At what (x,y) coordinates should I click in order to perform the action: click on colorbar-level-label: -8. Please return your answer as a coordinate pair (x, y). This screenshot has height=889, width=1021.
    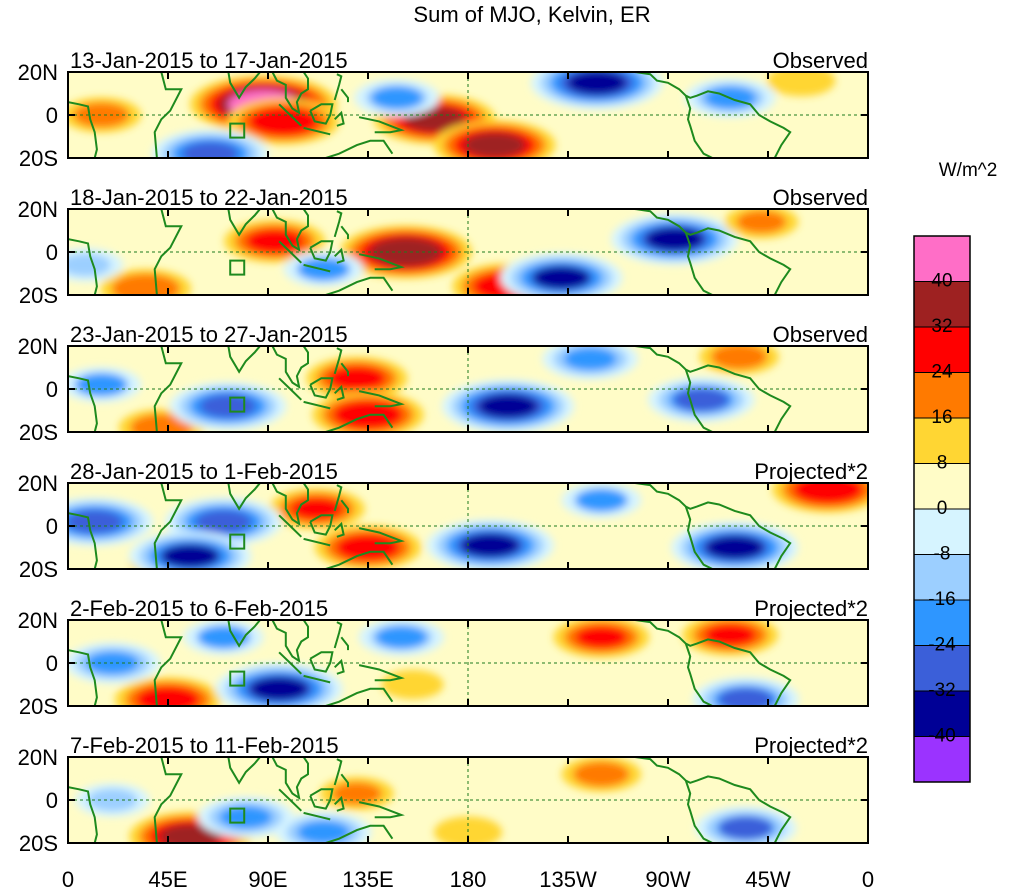
    Looking at the image, I should click on (942, 554).